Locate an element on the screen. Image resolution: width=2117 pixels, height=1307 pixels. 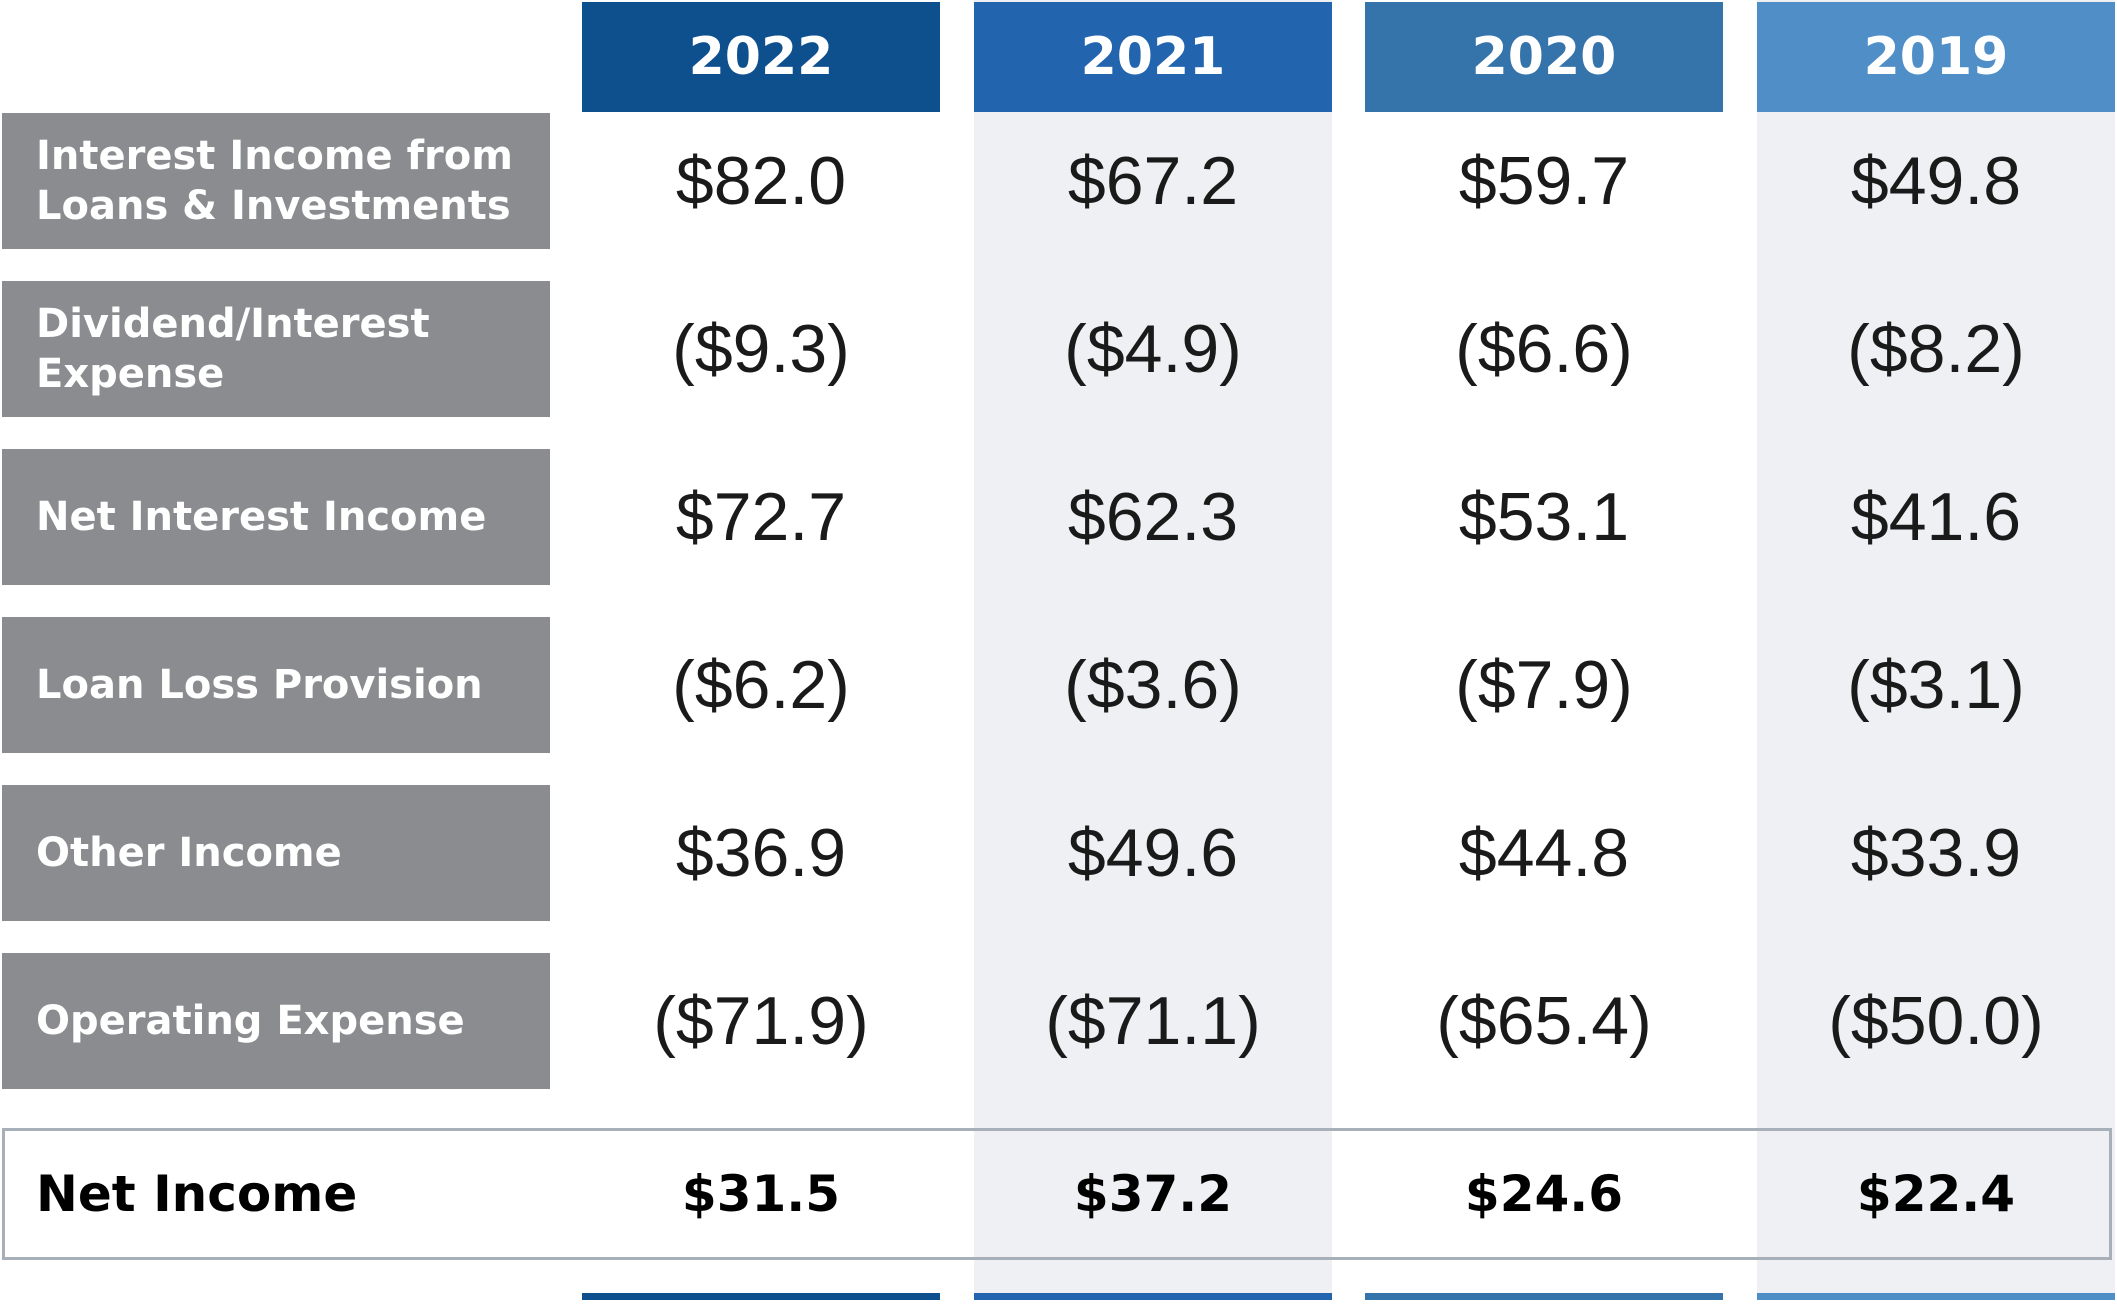
value-cell: ($71.9) is located at coordinates (761, 1021).